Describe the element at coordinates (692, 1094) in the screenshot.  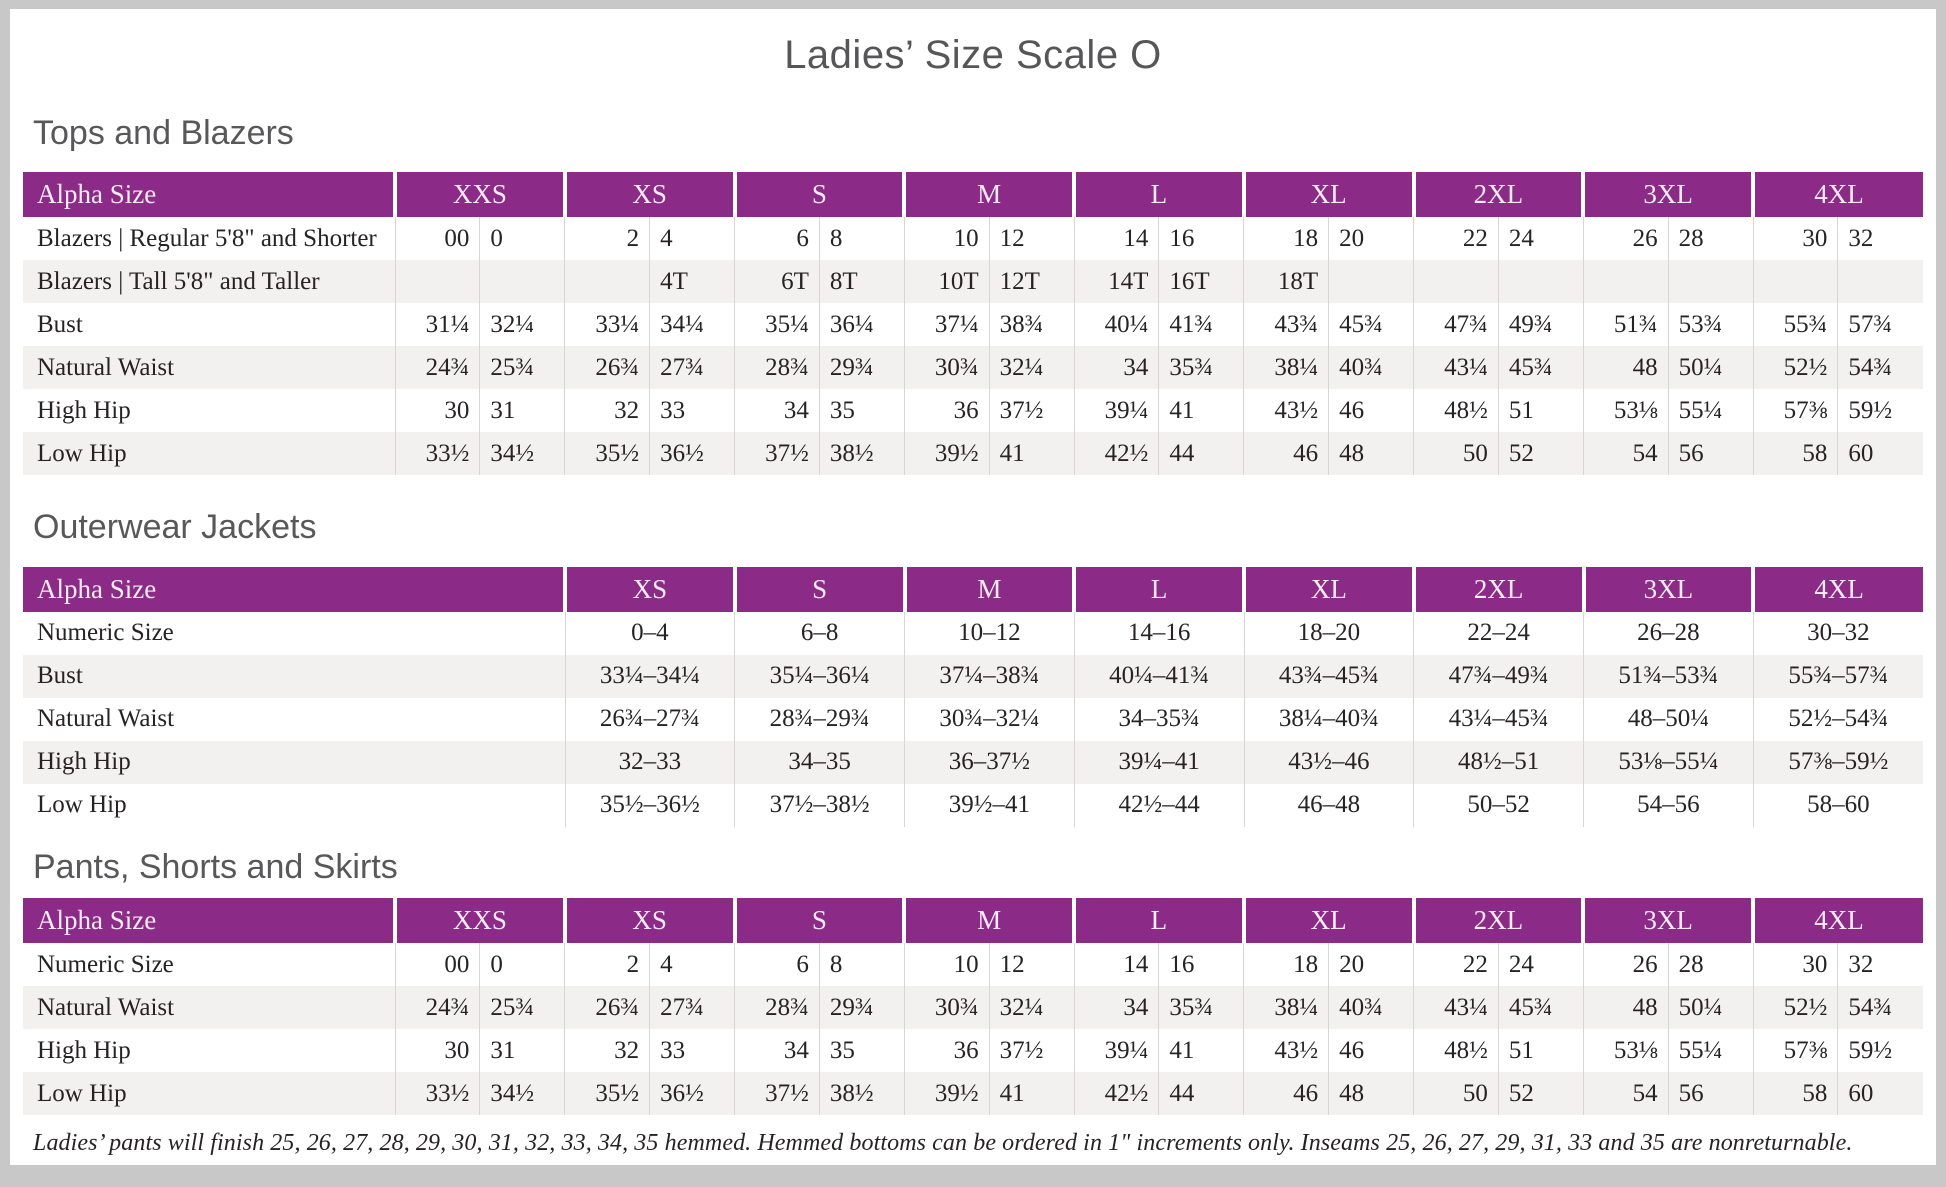
I see `size-value-cell: 36½` at that location.